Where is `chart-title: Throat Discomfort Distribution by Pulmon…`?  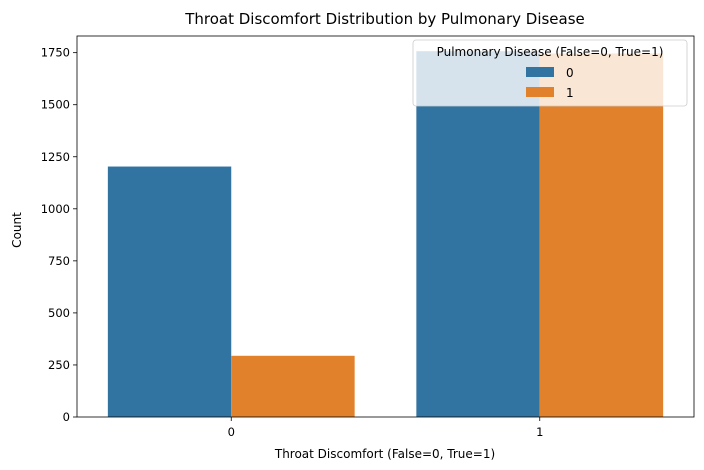
chart-title: Throat Discomfort Distribution by Pulmon… is located at coordinates (384, 19).